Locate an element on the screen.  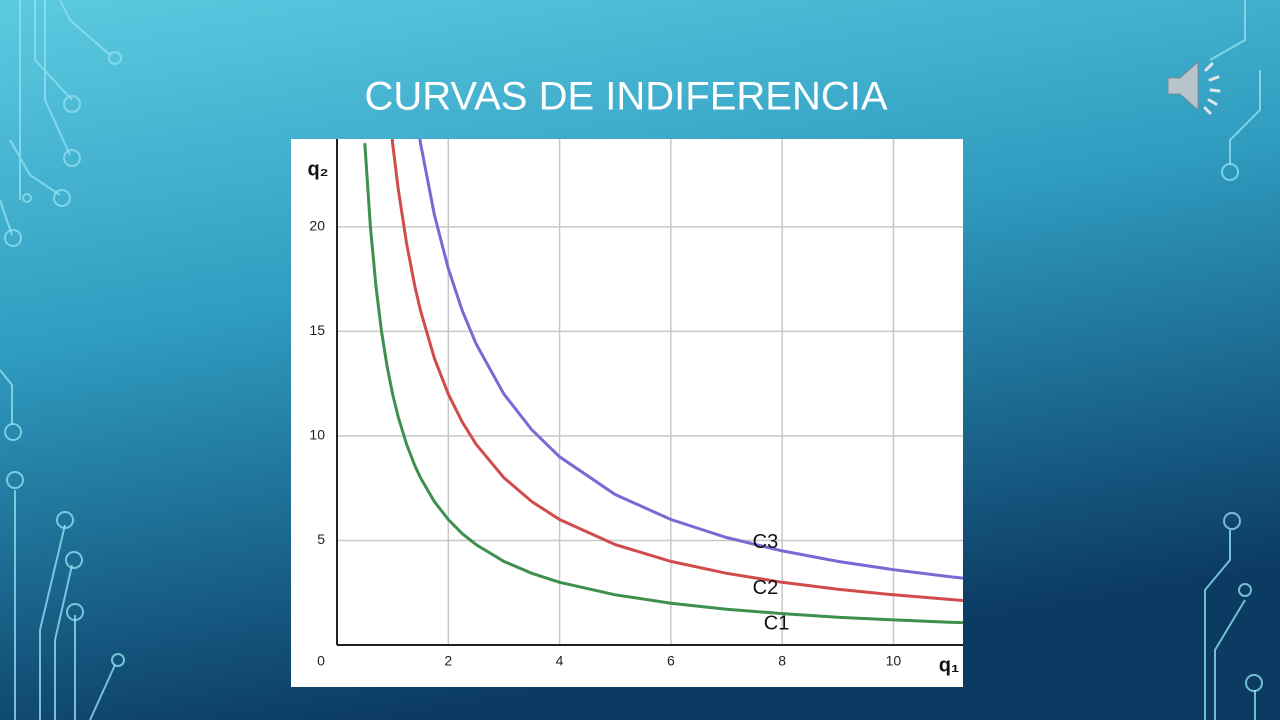
y-axis-label: q₂ is located at coordinates (317, 169).